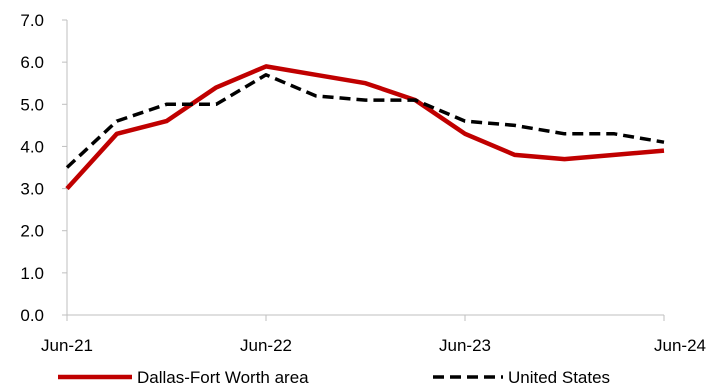  What do you see at coordinates (32, 231) in the screenshot?
I see `y-tick-label: 2.0` at bounding box center [32, 231].